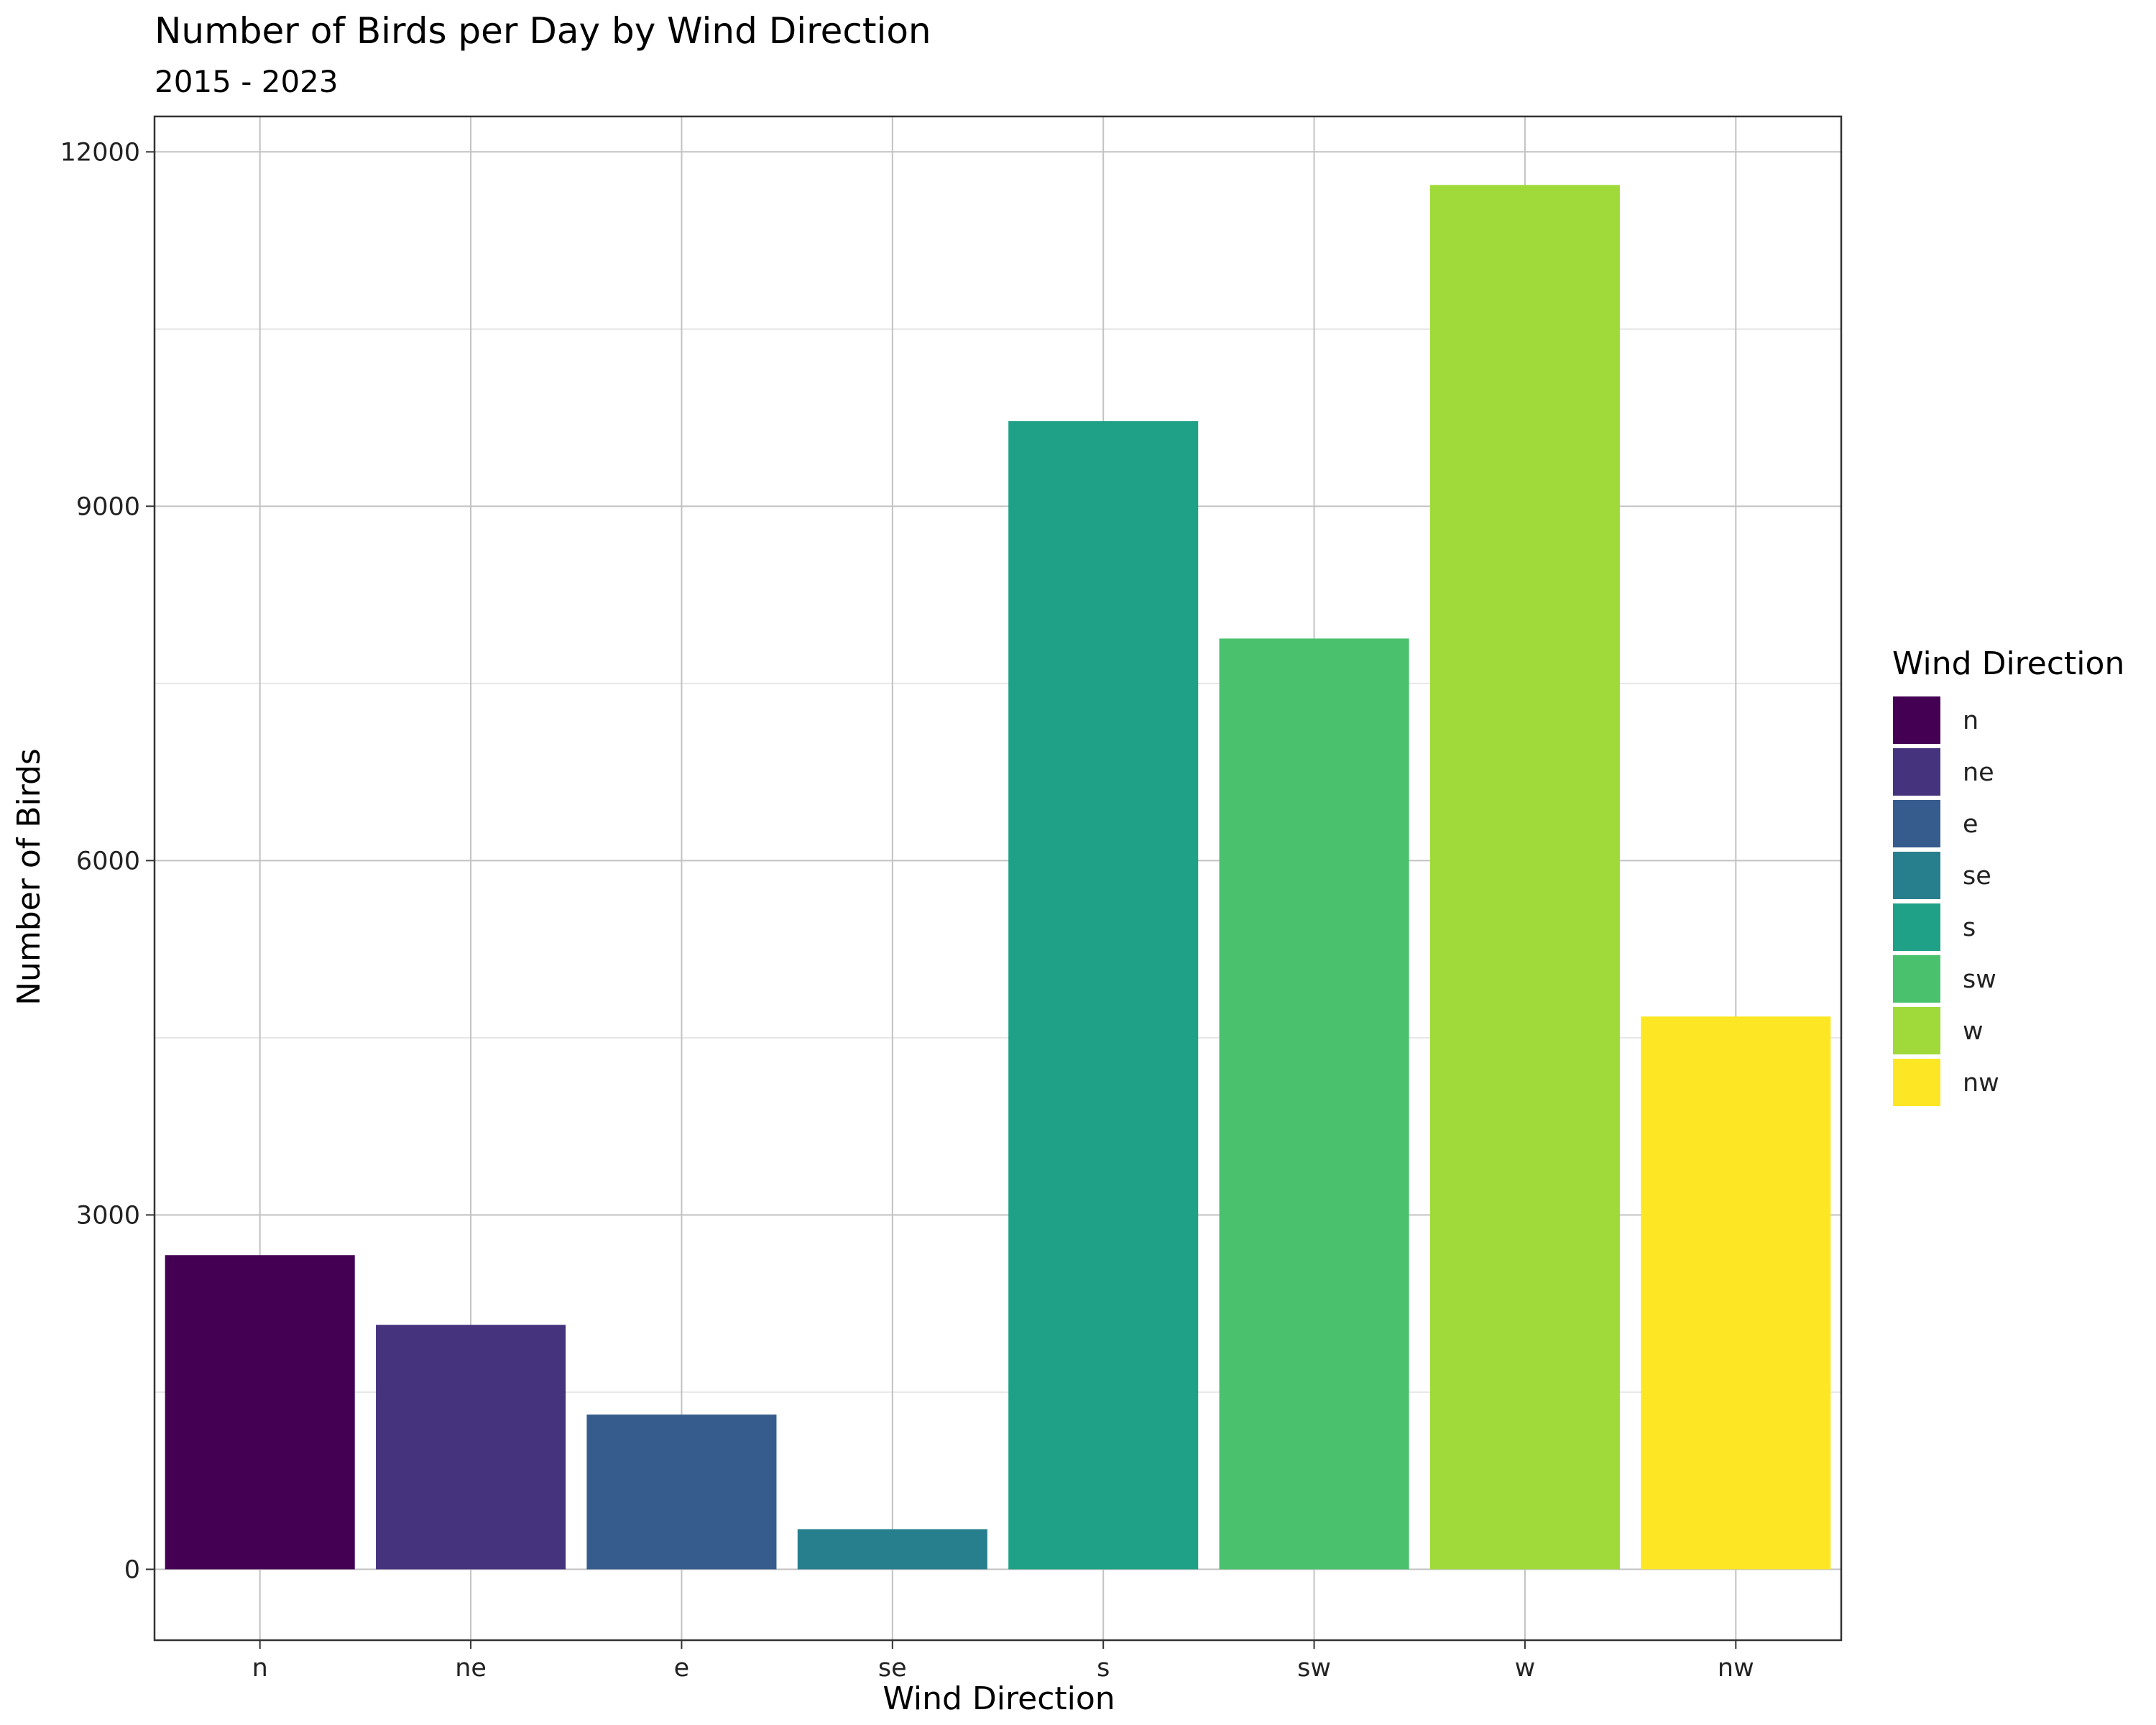 Image resolution: width=2156 pixels, height=1725 pixels. What do you see at coordinates (892, 1668) in the screenshot?
I see `x-tick-label: se` at bounding box center [892, 1668].